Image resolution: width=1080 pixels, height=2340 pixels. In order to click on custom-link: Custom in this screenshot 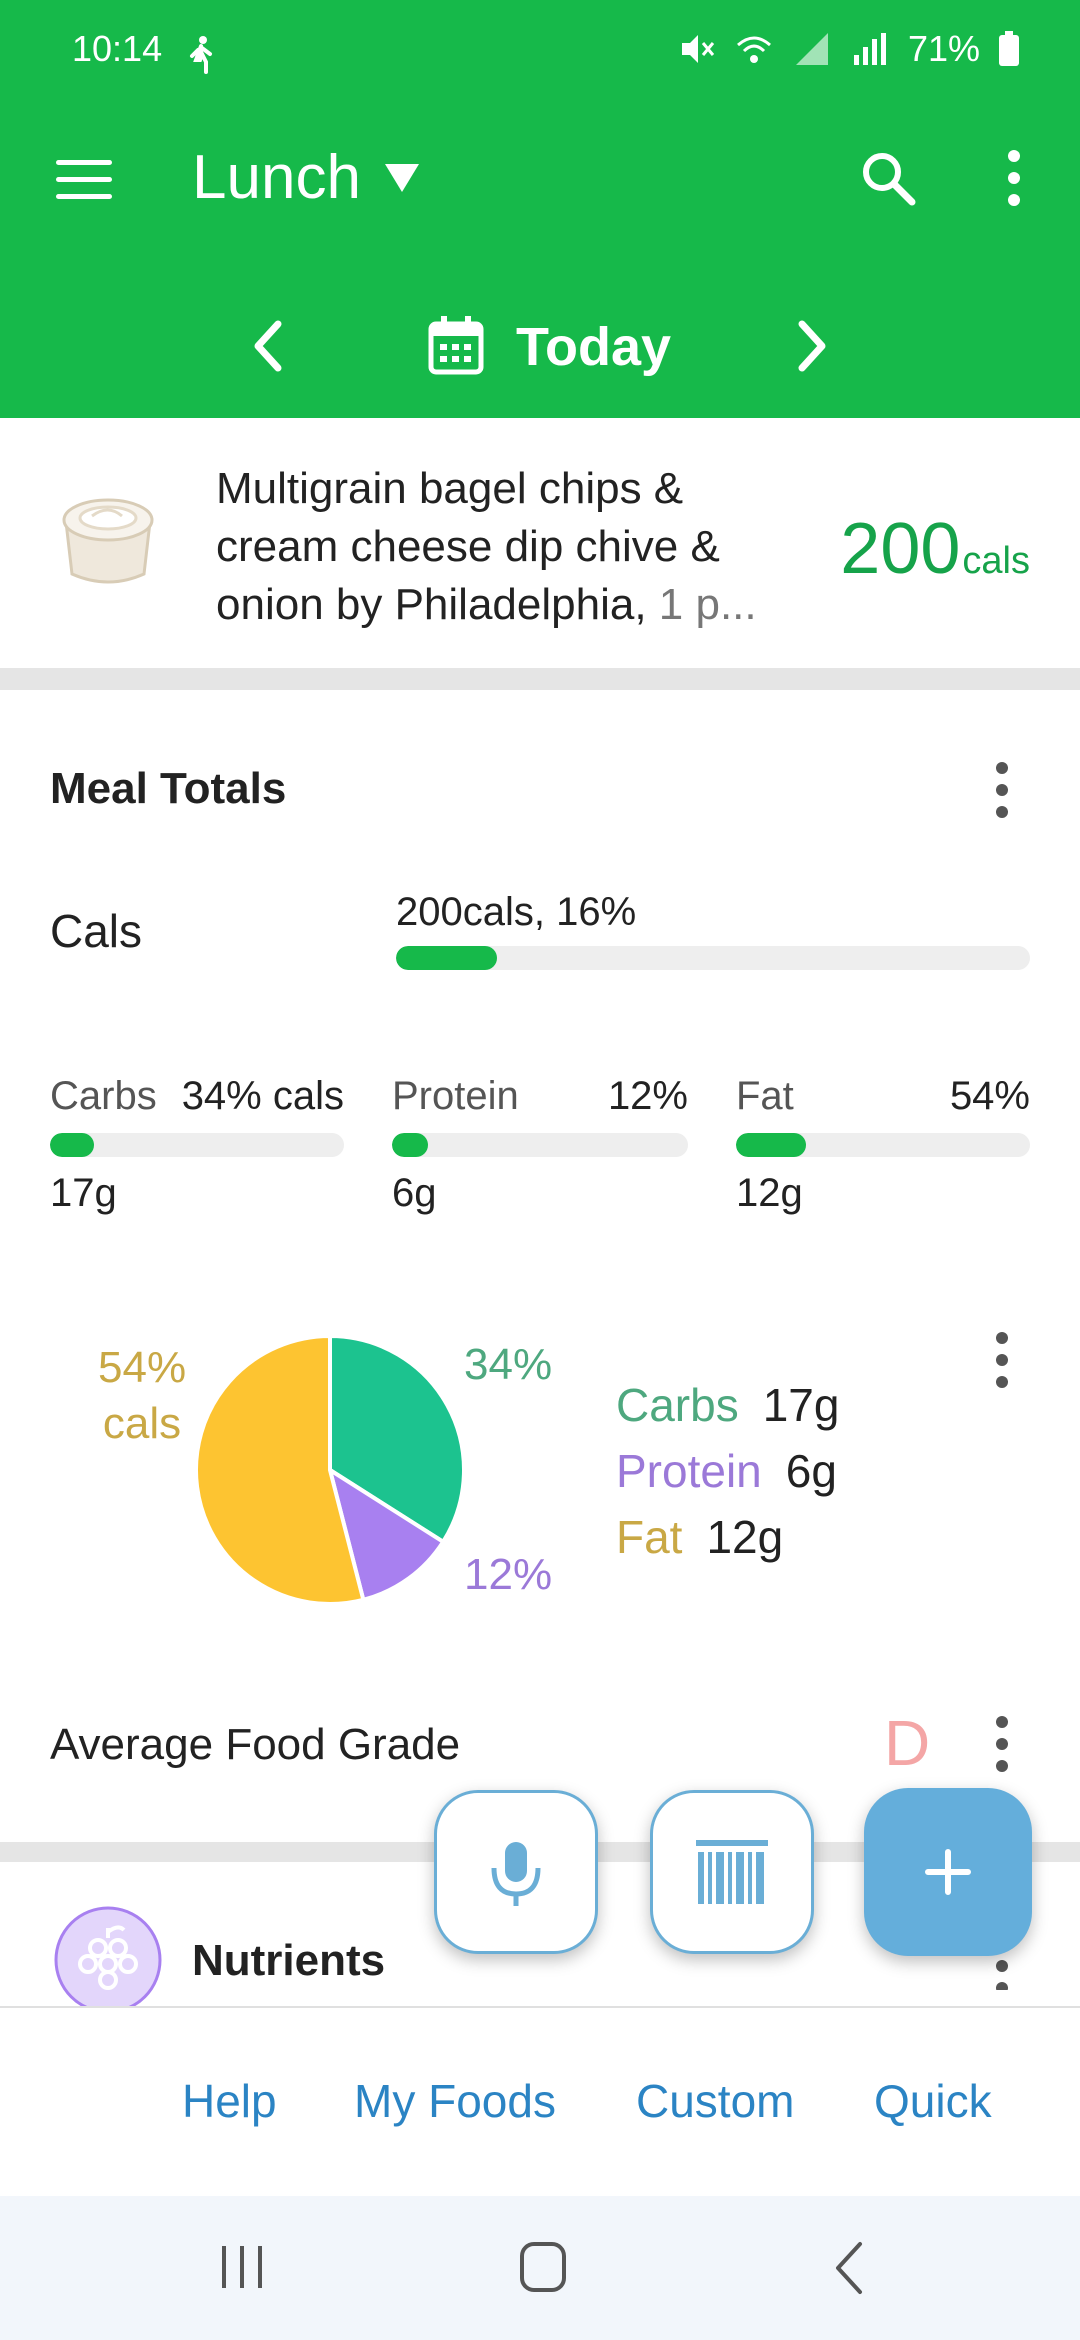, I will do `click(715, 2101)`.